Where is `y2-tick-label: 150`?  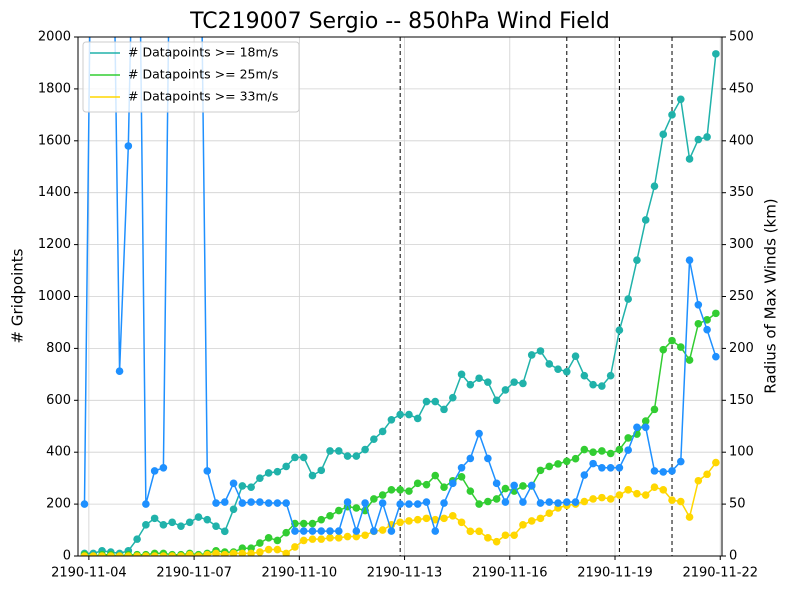 y2-tick-label: 150 is located at coordinates (741, 400).